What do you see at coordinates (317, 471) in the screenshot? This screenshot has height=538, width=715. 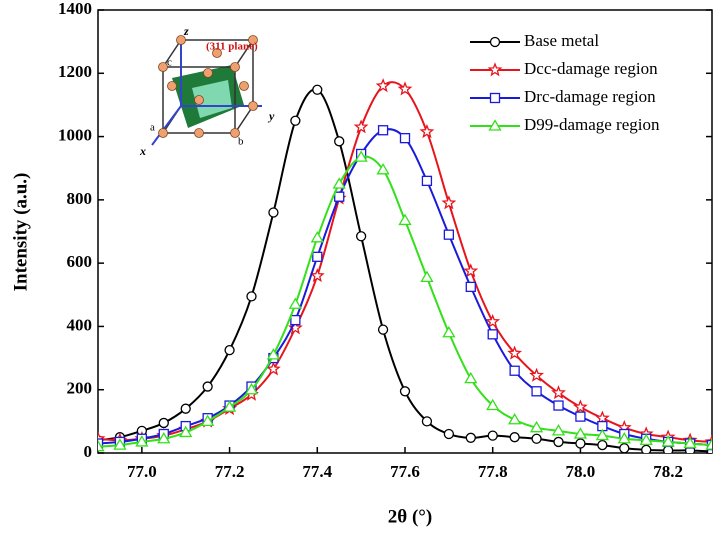 I see `x-tick-label: 77.4` at bounding box center [317, 471].